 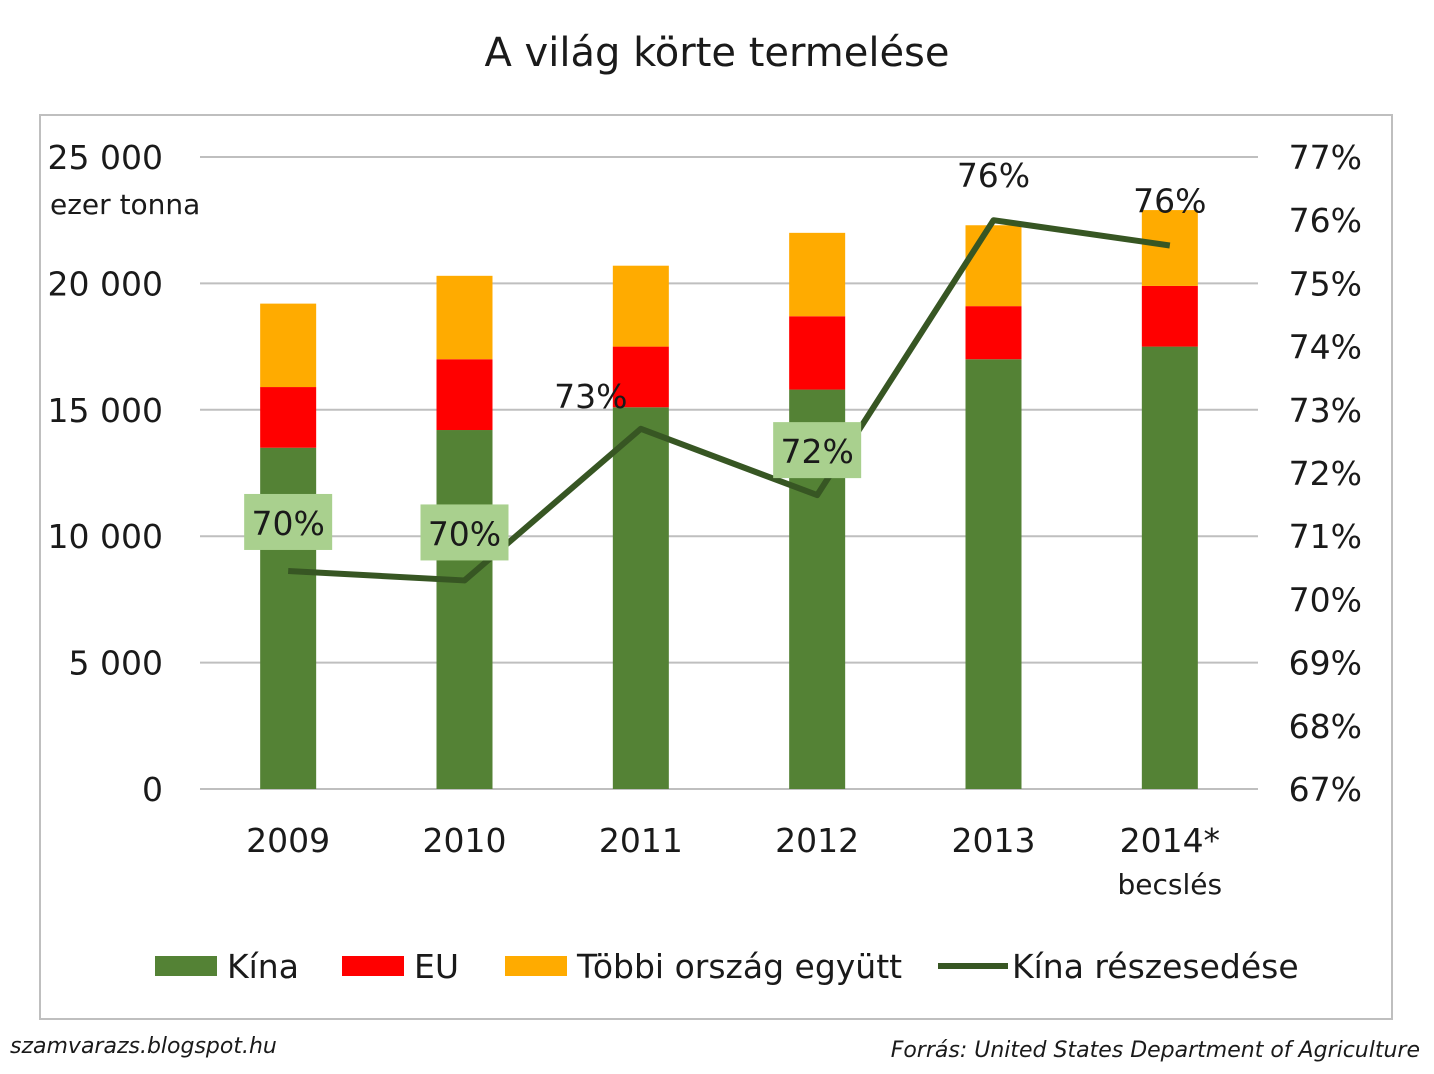 What do you see at coordinates (1325, 663) in the screenshot?
I see `y2-tick-label: 69%` at bounding box center [1325, 663].